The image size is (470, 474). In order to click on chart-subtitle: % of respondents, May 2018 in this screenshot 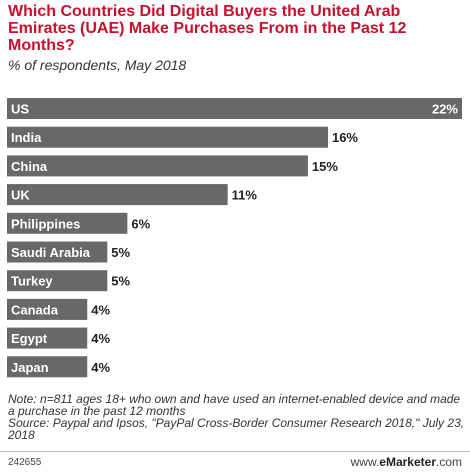, I will do `click(97, 65)`.